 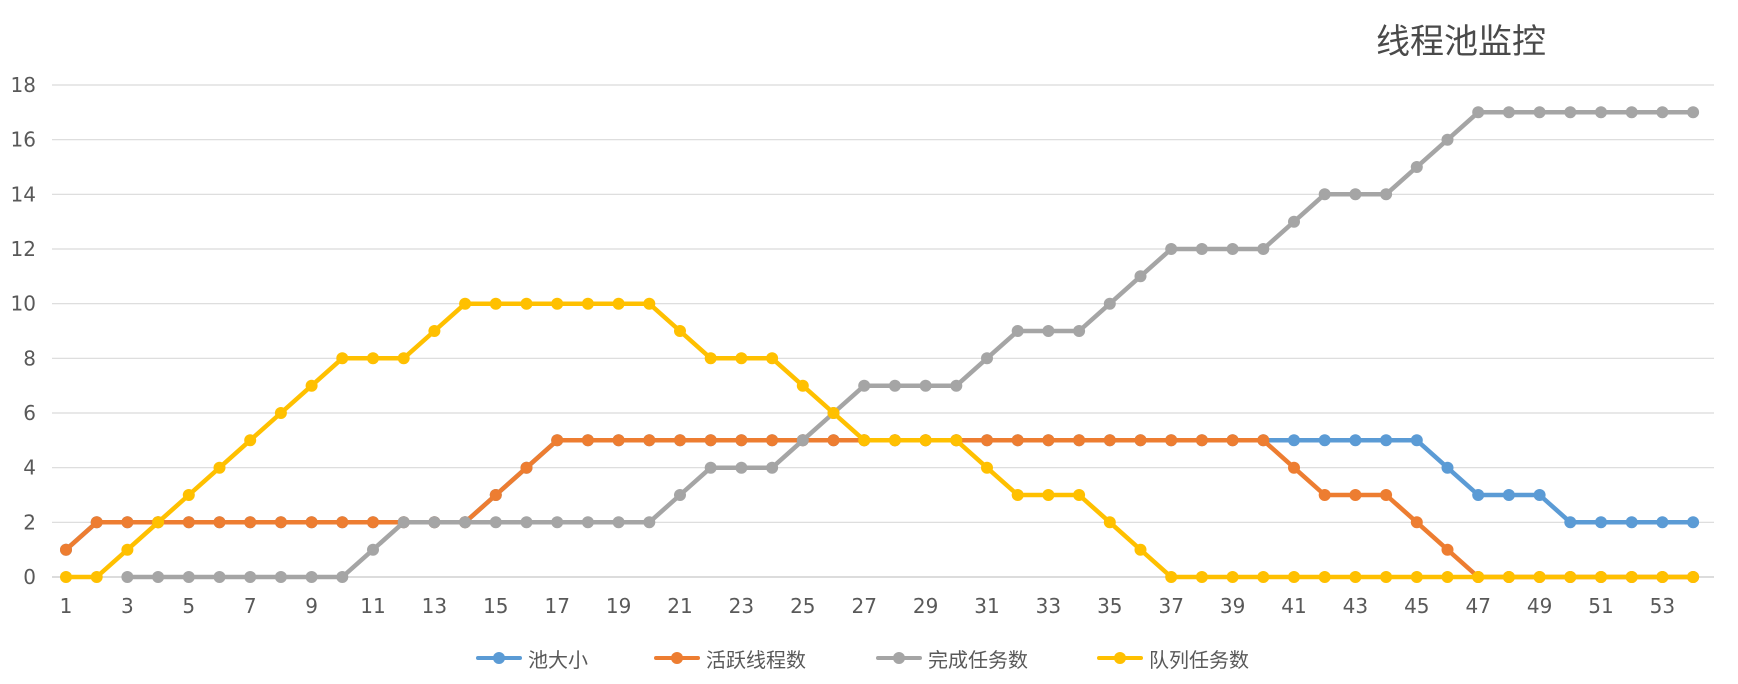 What do you see at coordinates (1416, 606) in the screenshot?
I see `x-tick-label: 45` at bounding box center [1416, 606].